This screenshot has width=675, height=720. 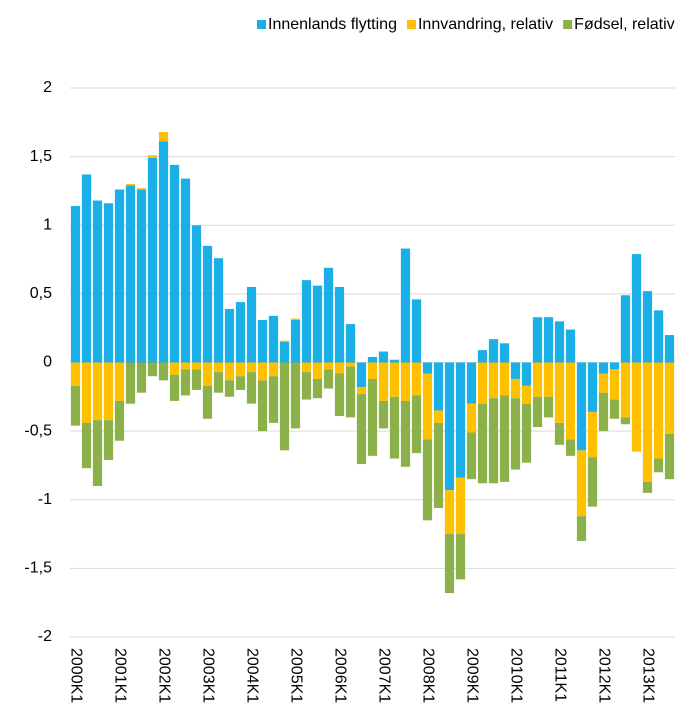 What do you see at coordinates (559, 675) in the screenshot?
I see `x-tick-label: 2011K1` at bounding box center [559, 675].